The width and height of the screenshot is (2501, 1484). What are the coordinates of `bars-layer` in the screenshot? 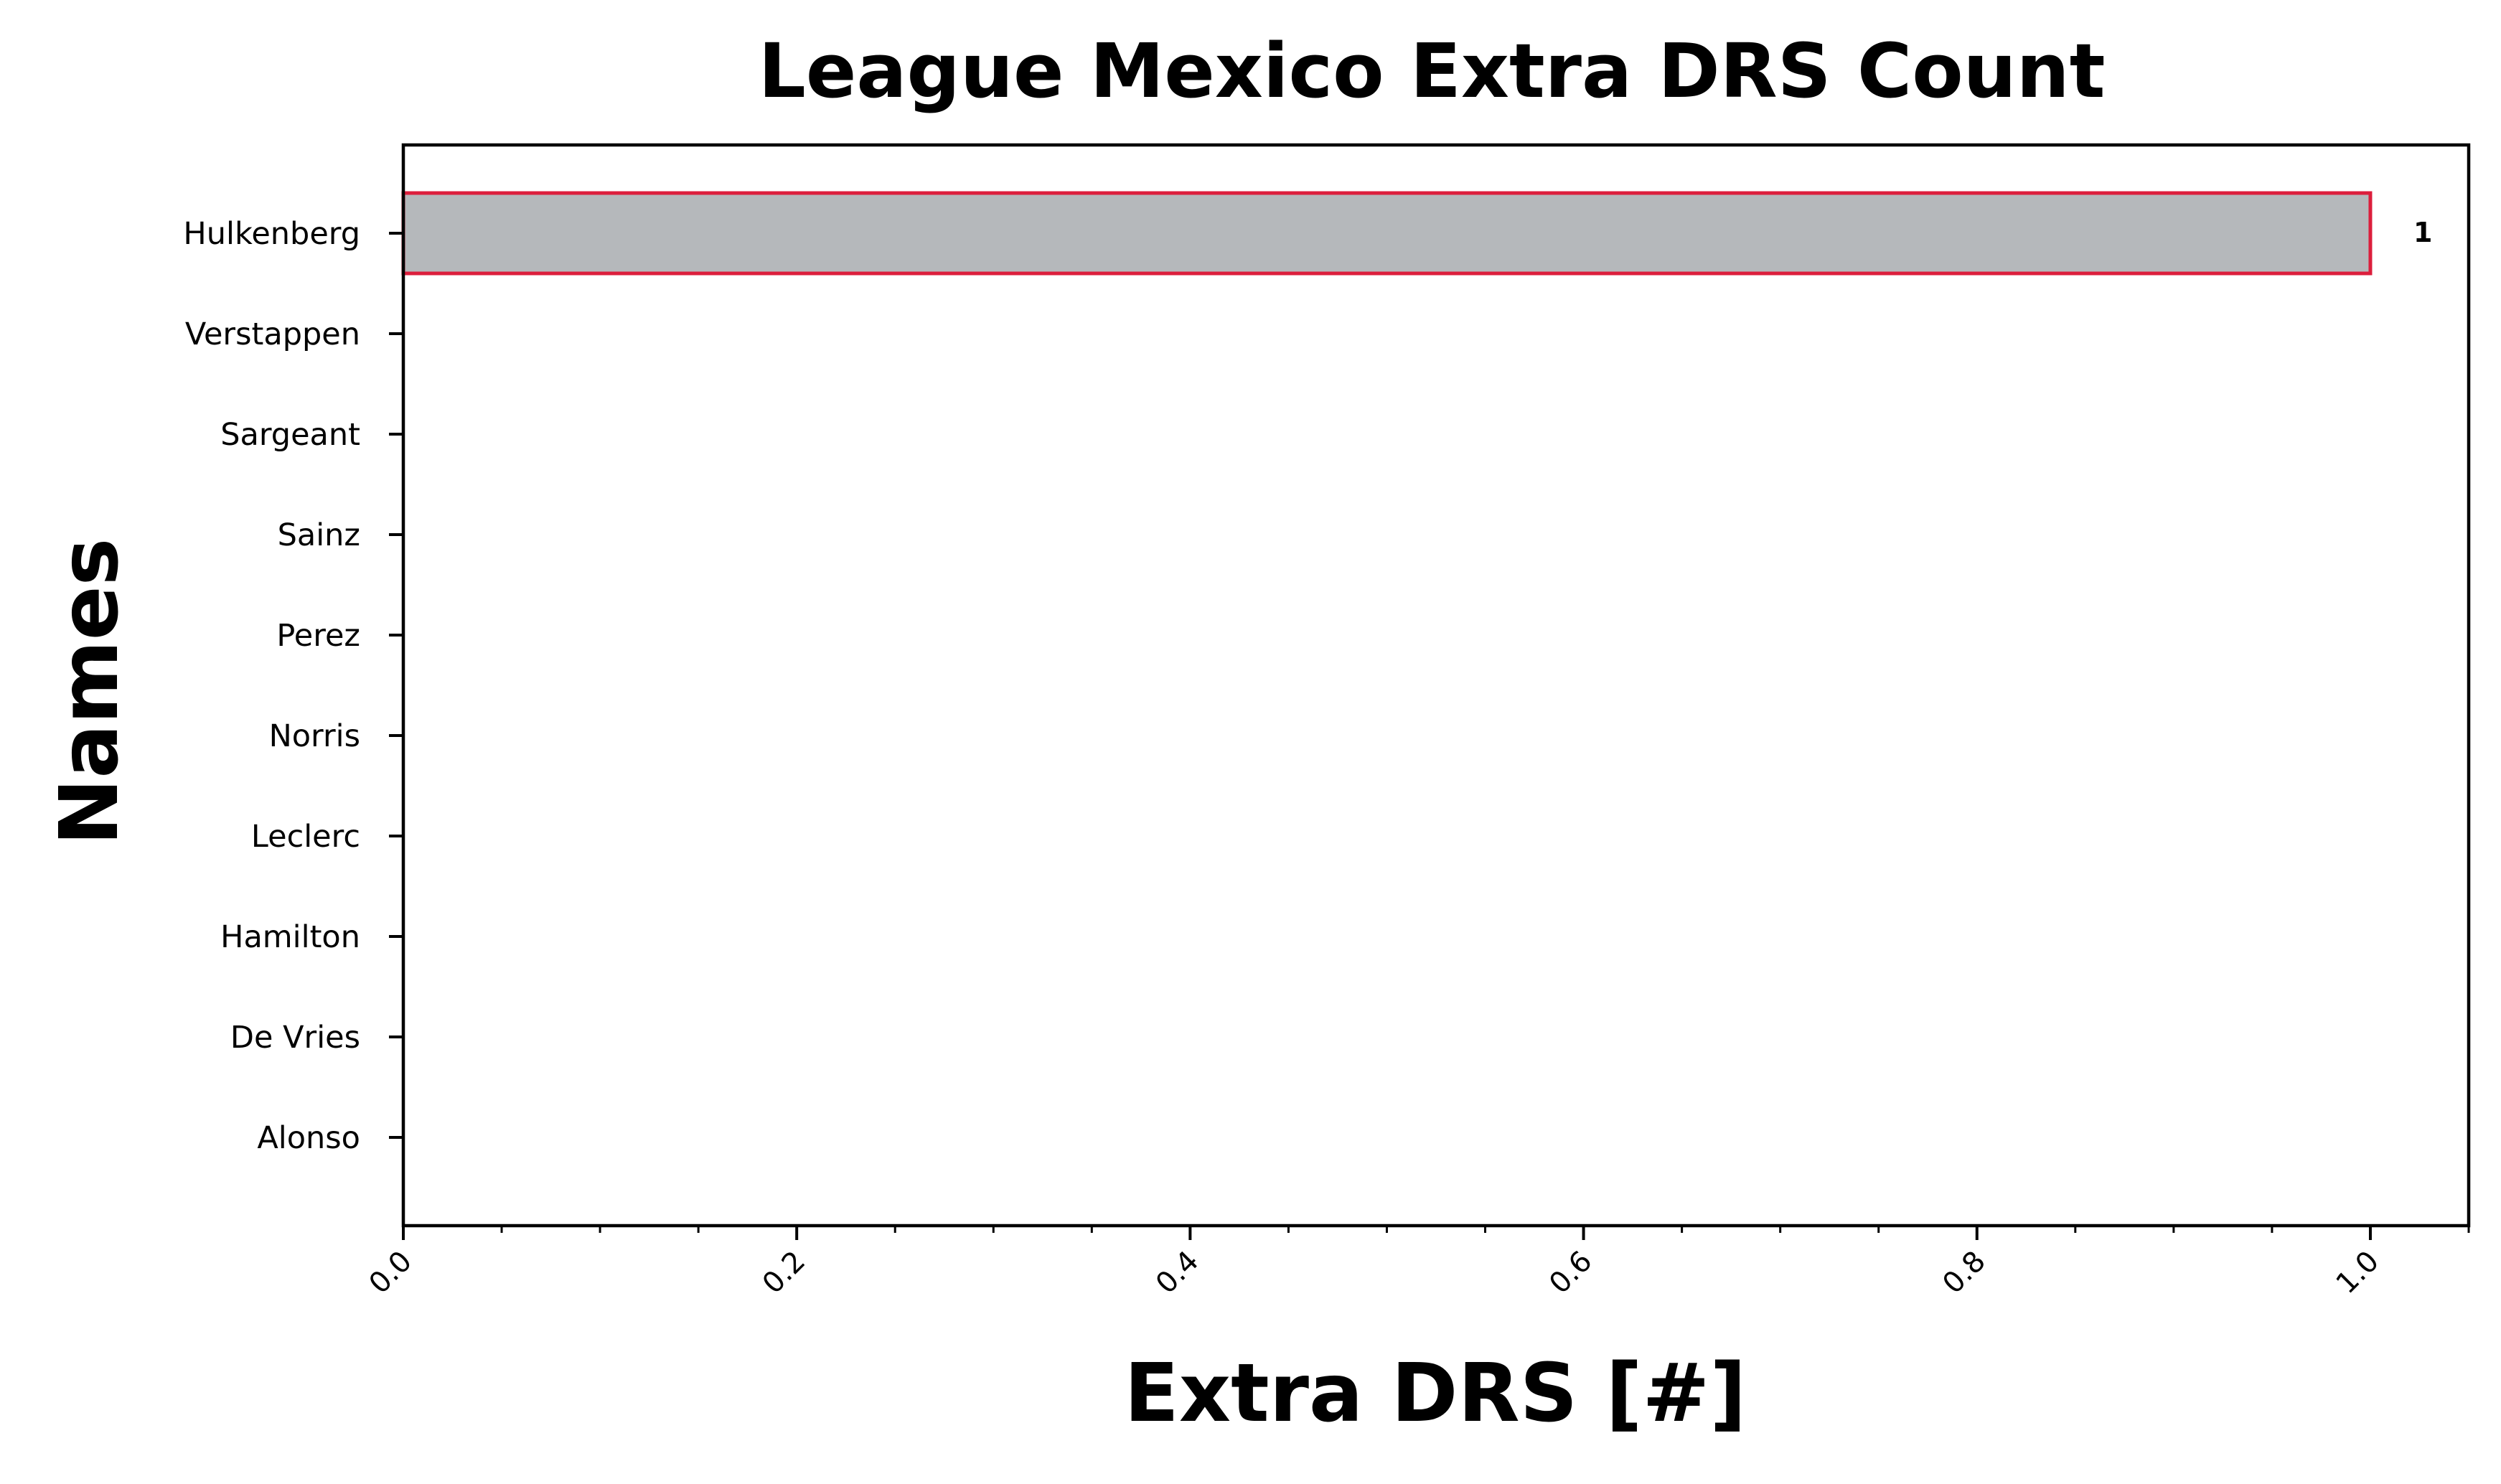 It's located at (1387, 233).